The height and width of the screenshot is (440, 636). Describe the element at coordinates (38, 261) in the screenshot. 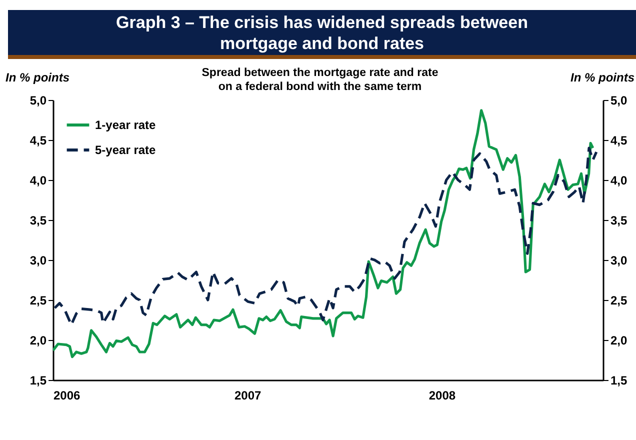

I see `y-tick-label: 3,0` at that location.